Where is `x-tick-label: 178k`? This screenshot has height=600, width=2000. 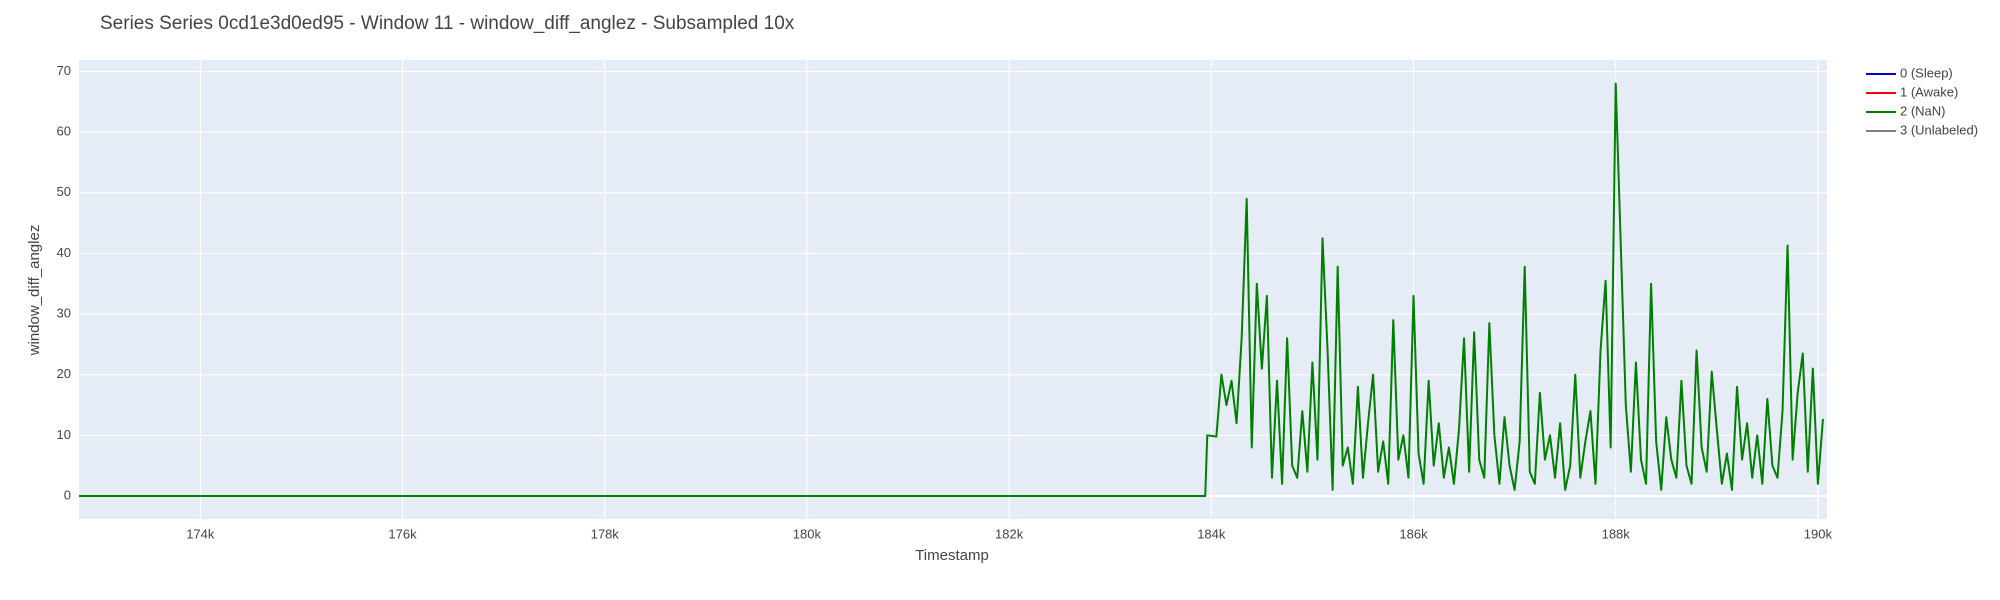
x-tick-label: 178k is located at coordinates (605, 533).